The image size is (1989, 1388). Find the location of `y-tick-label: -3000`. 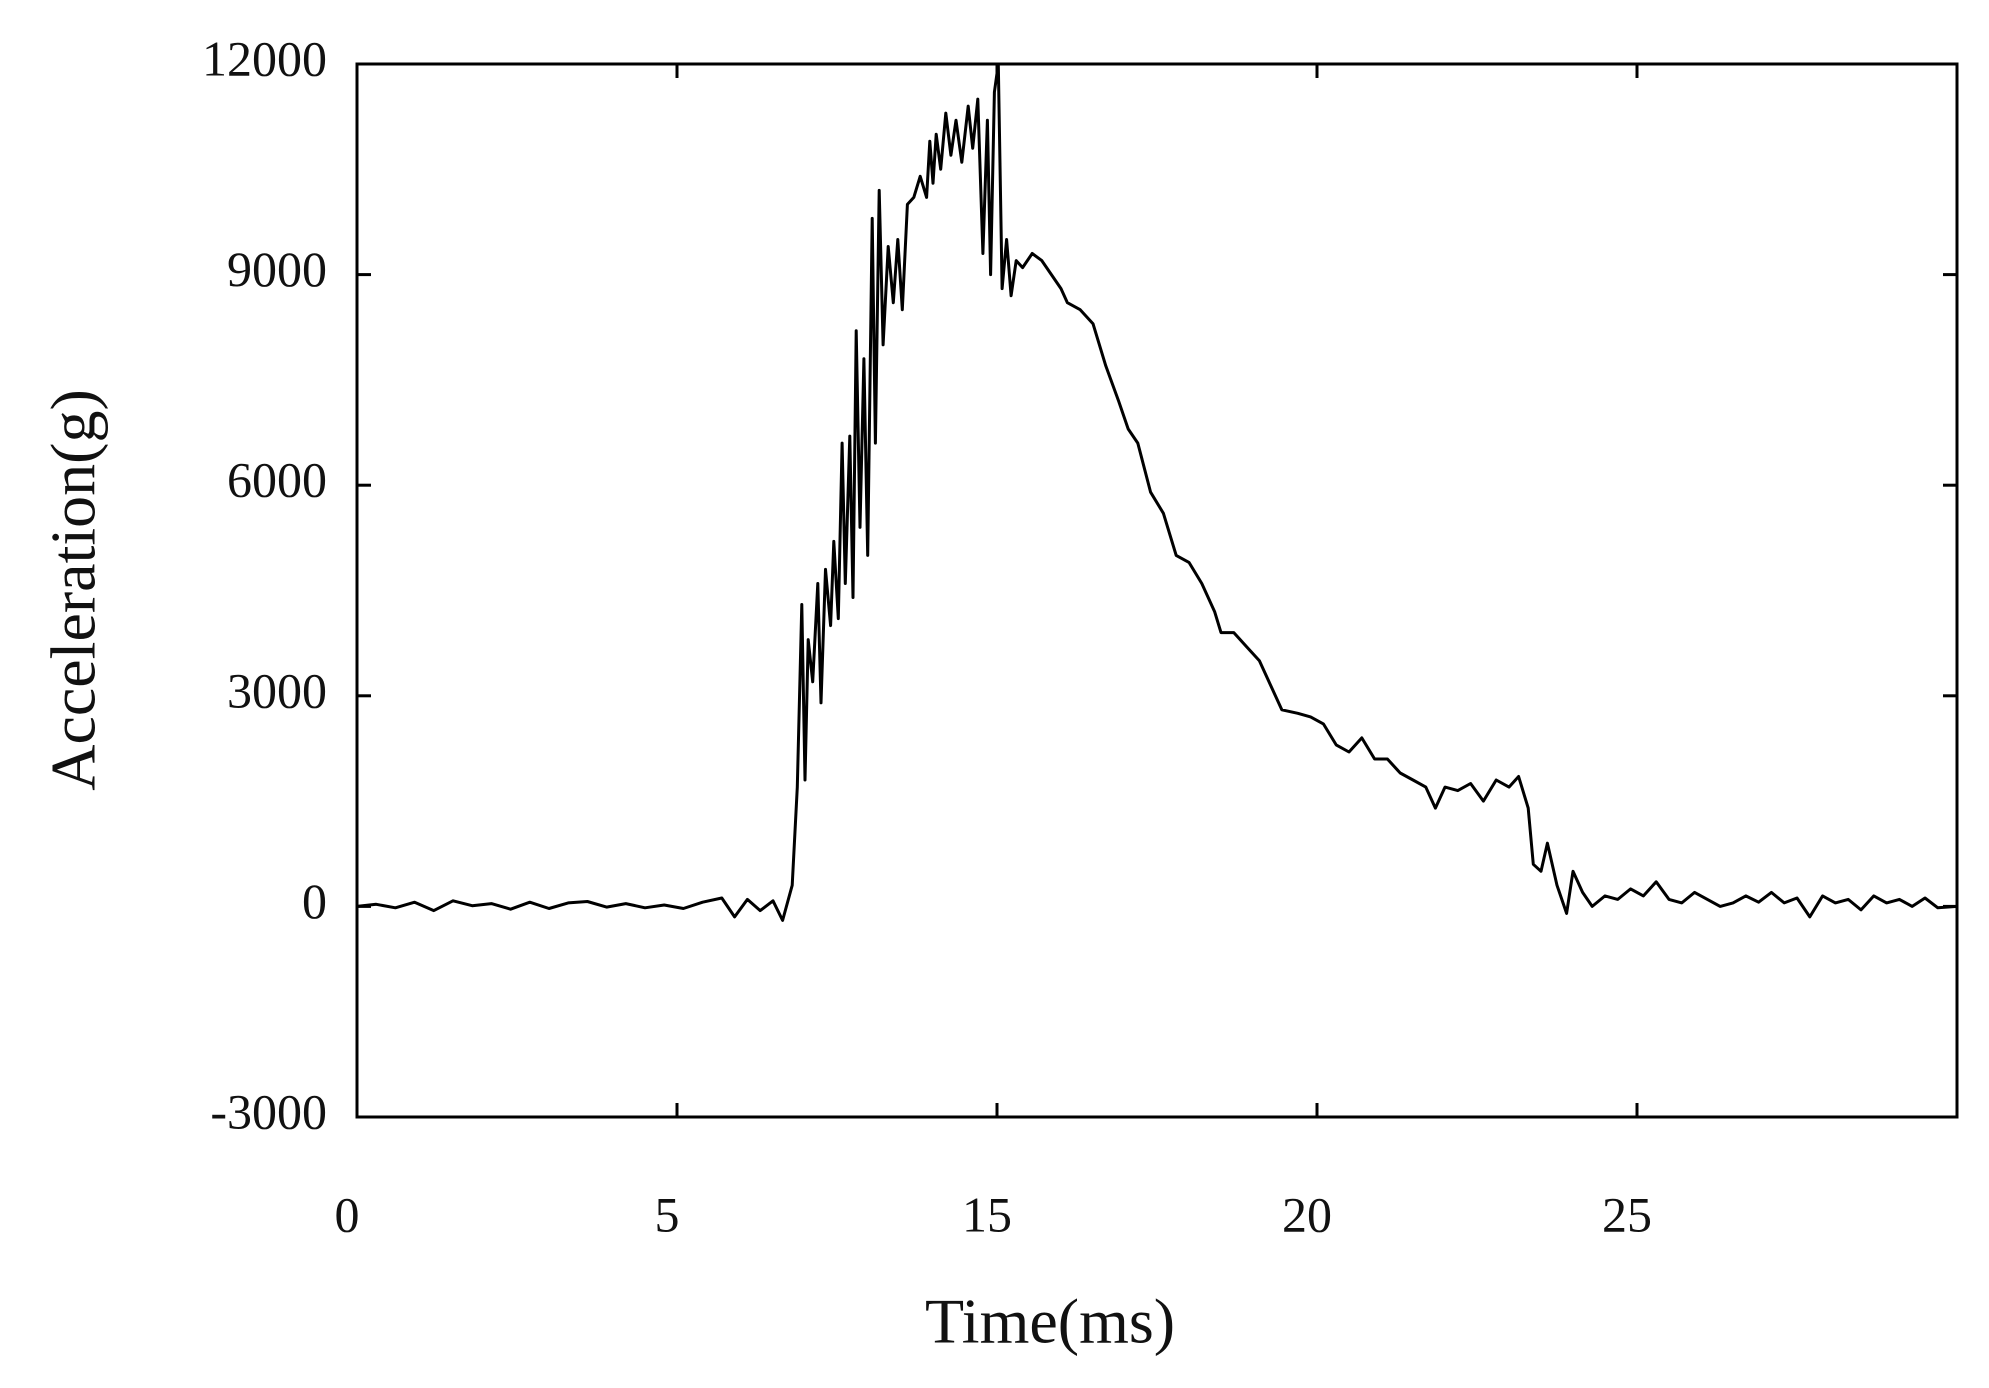

y-tick-label: -3000 is located at coordinates (268, 1111).